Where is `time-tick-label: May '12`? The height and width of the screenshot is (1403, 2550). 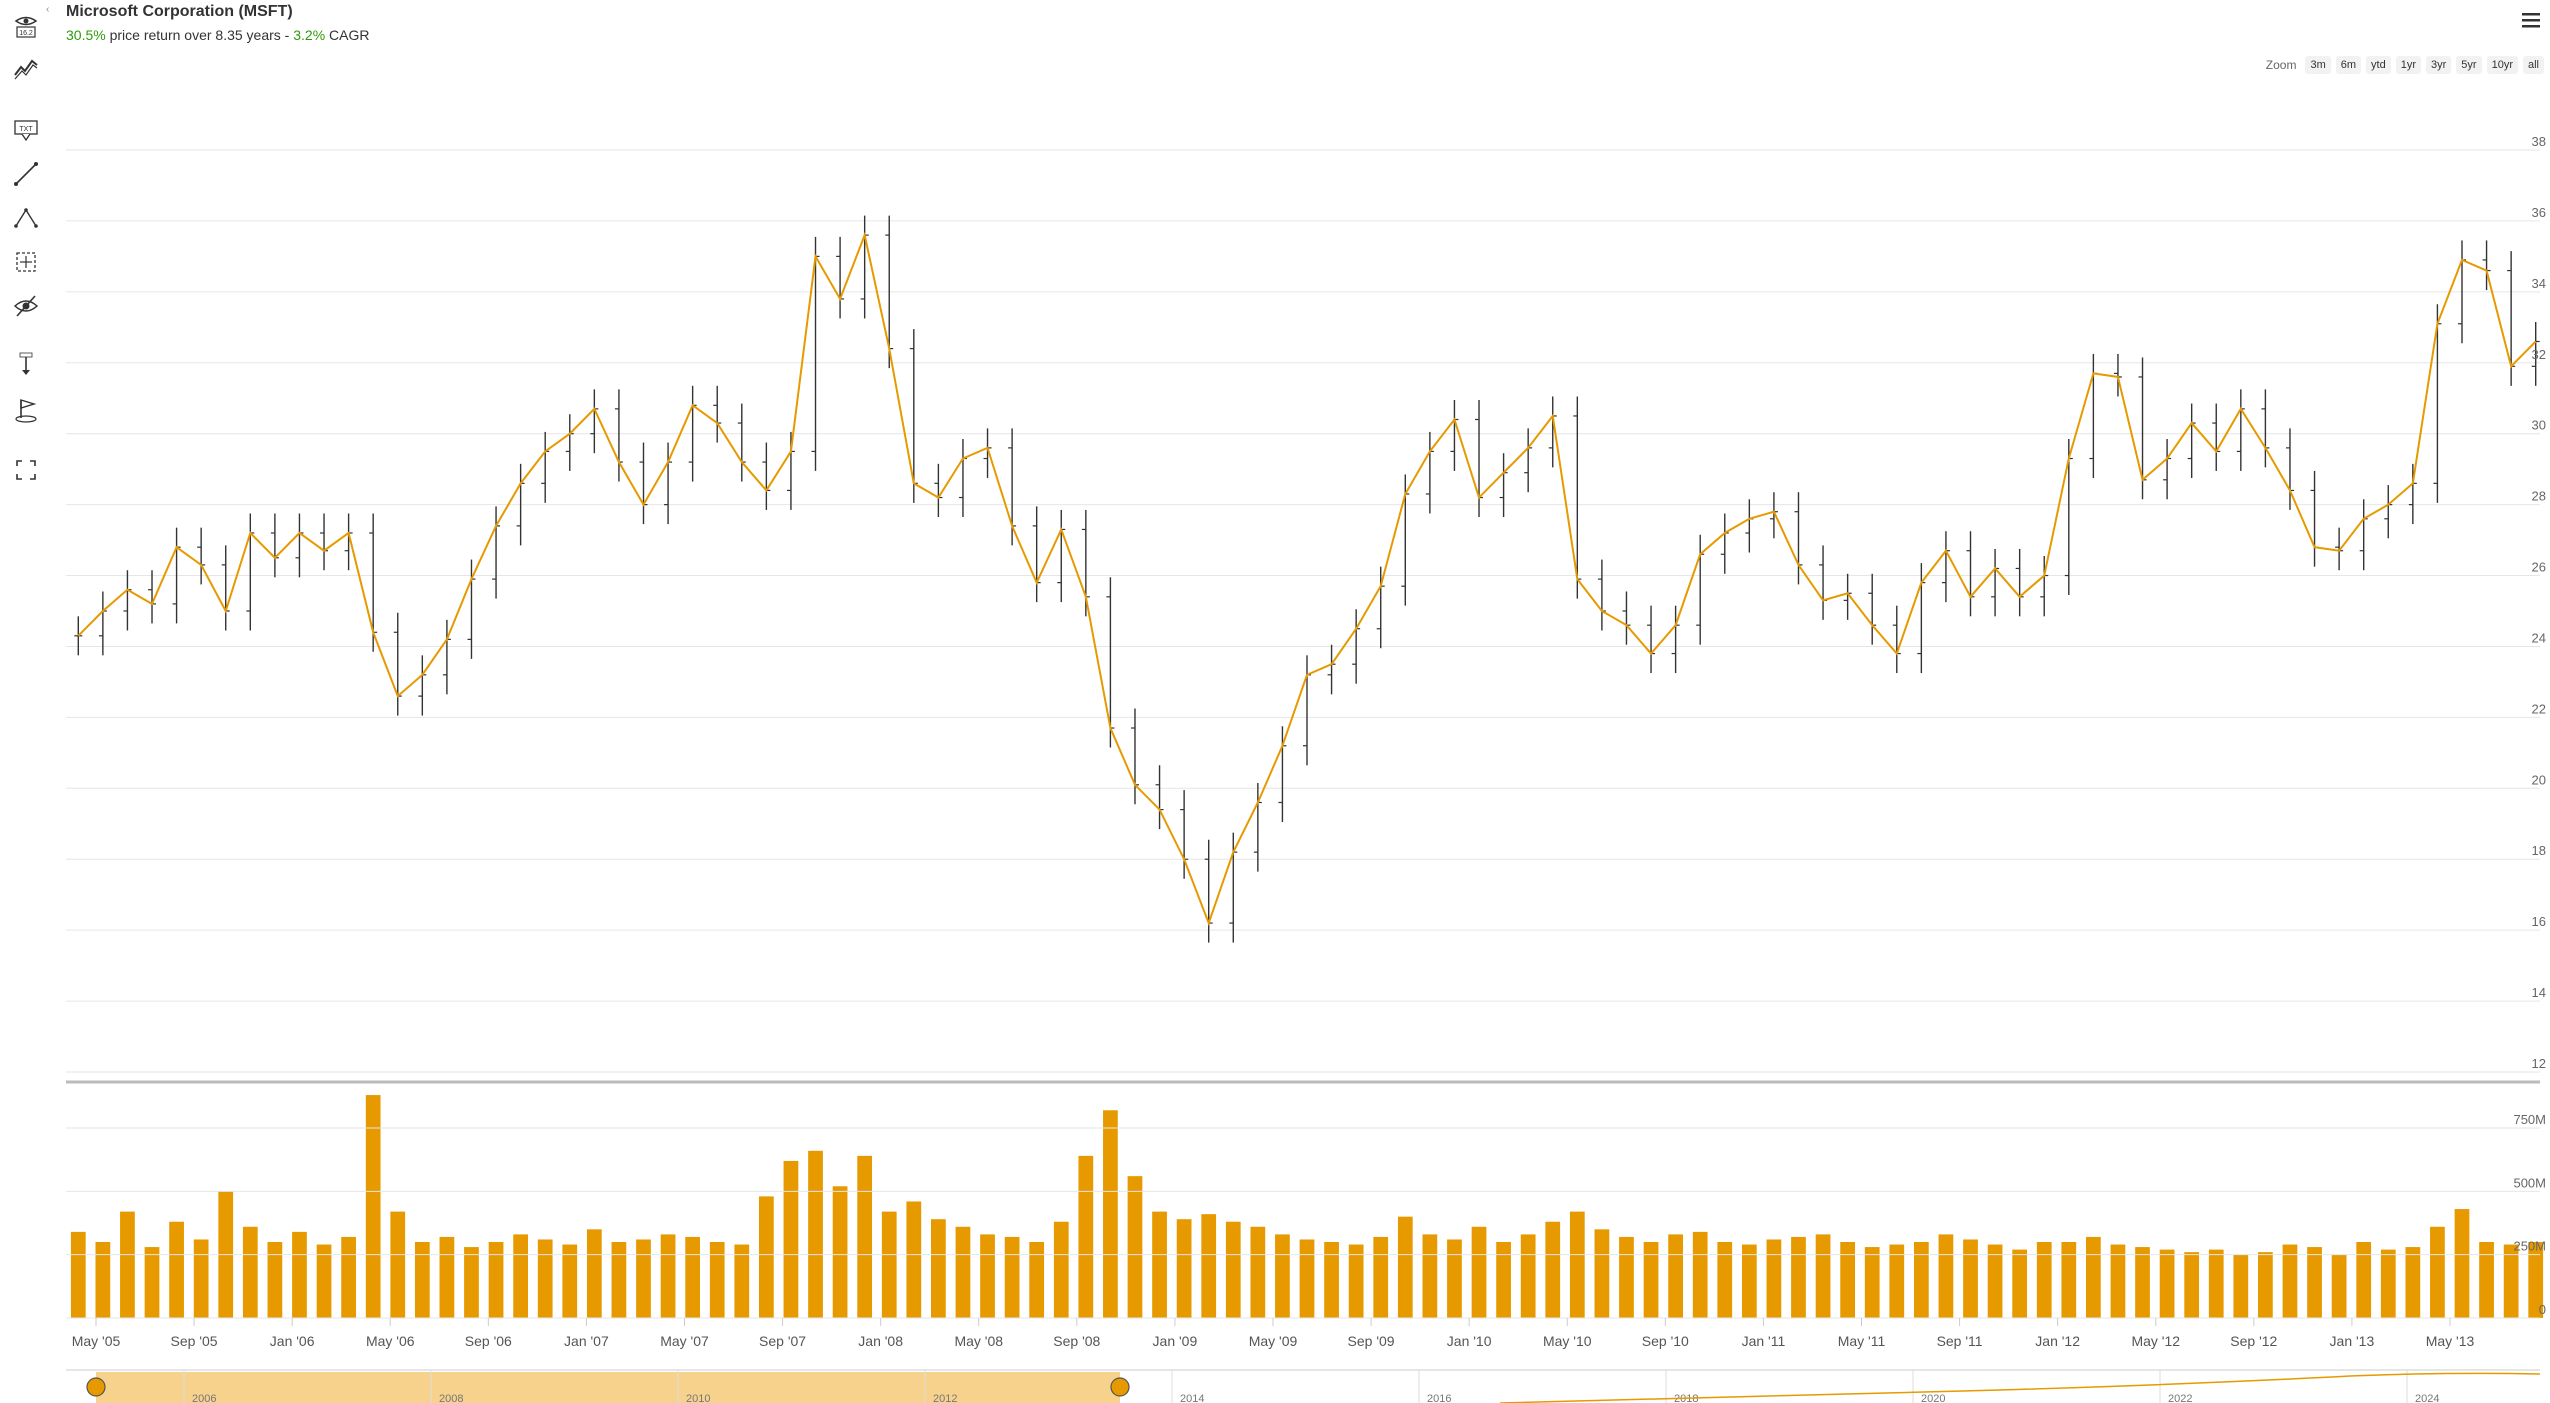 time-tick-label: May '12 is located at coordinates (2155, 1341).